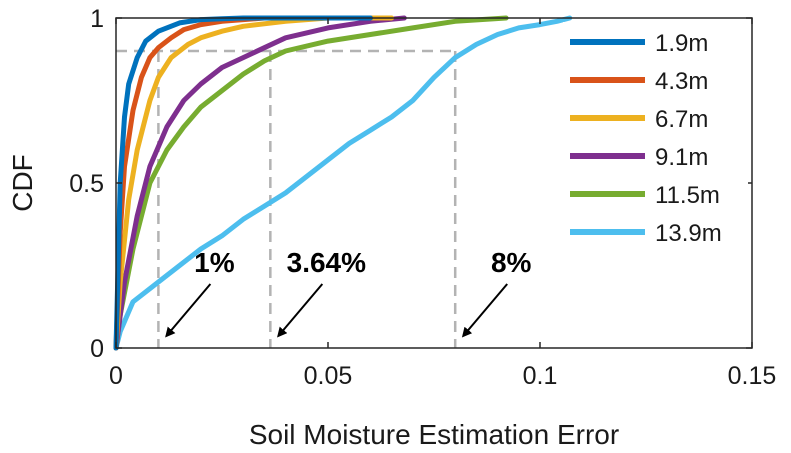 Image resolution: width=791 pixels, height=453 pixels. Describe the element at coordinates (687, 195) in the screenshot. I see `legend-label: 11.5m` at that location.